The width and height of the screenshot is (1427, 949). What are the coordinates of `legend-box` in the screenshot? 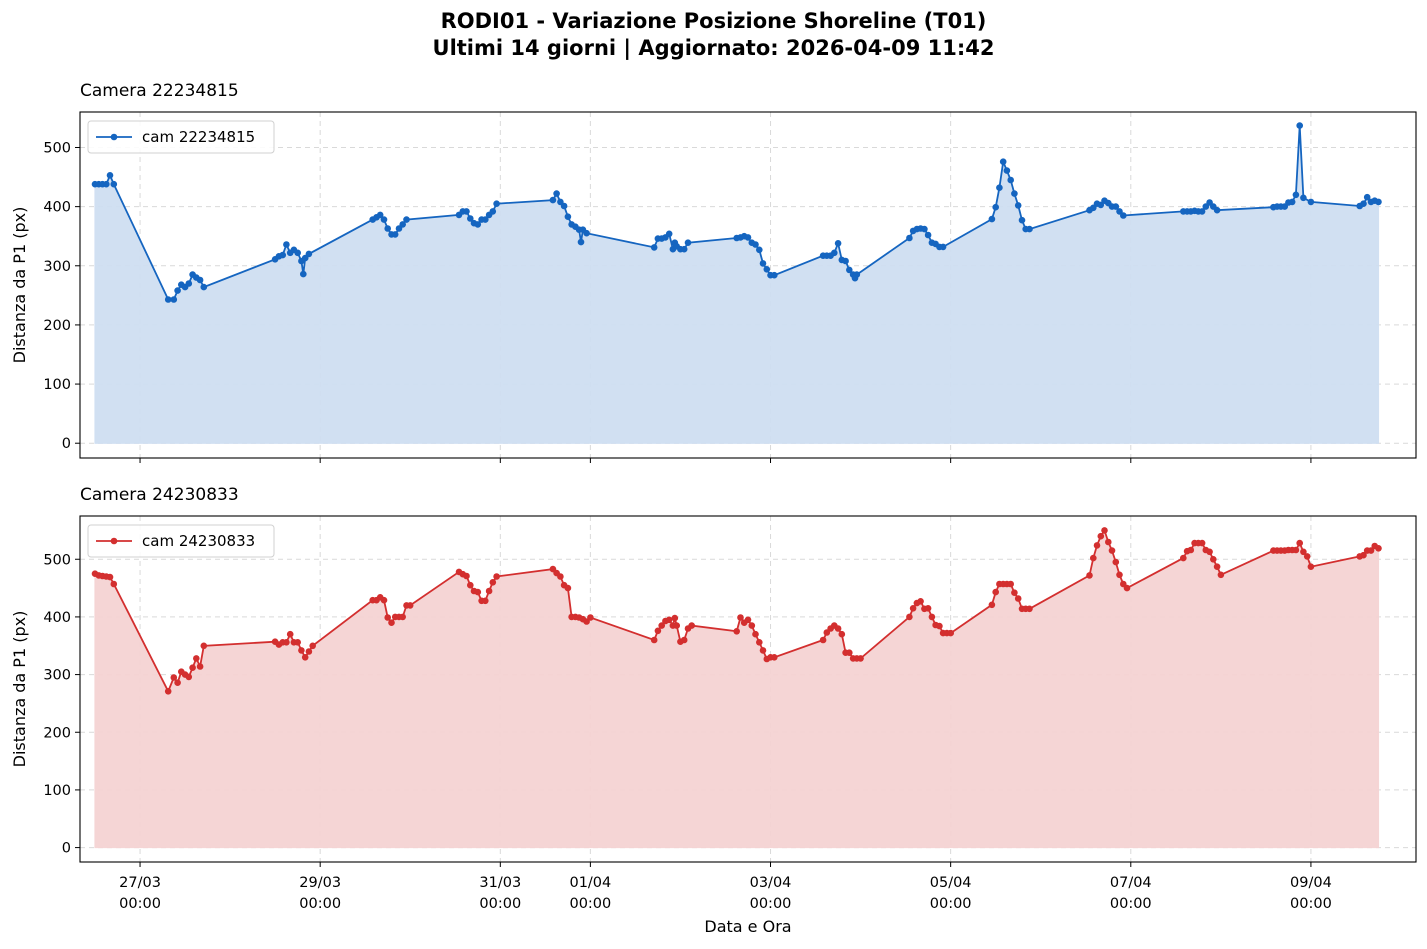 It's located at (181, 137).